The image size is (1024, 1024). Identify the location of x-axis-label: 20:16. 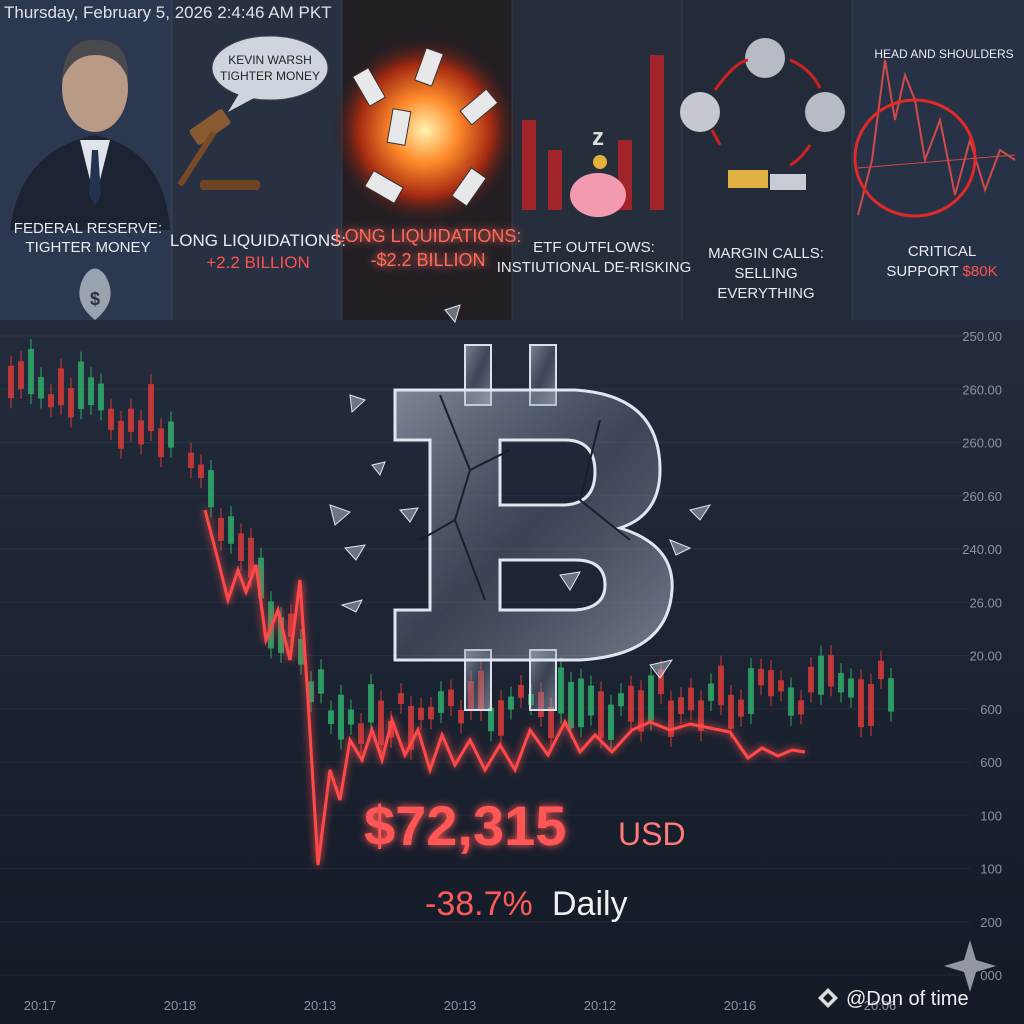
(740, 1005).